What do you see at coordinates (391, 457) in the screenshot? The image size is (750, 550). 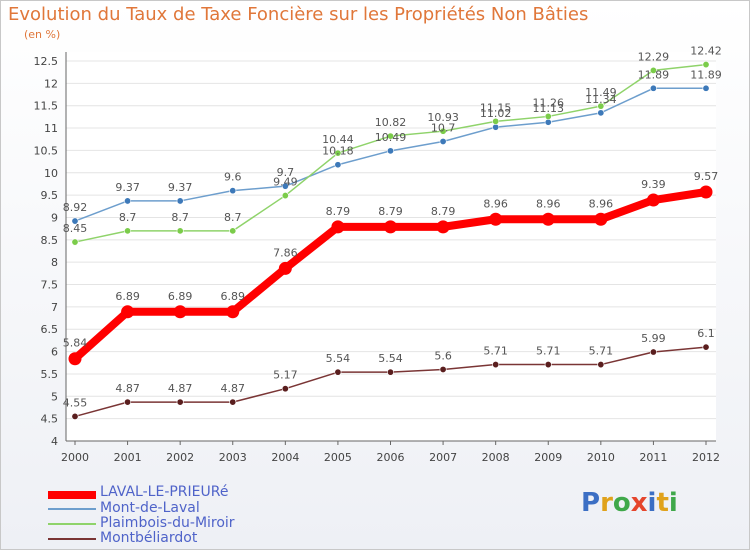 I see `x-tick-label-6: 2006` at bounding box center [391, 457].